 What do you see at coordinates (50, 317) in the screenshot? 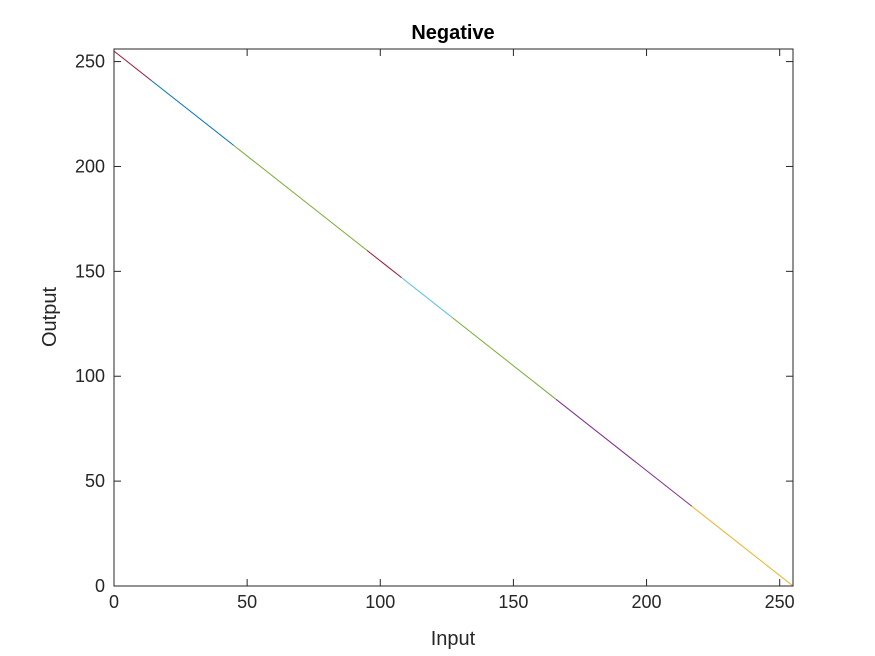
I see `y-axis-label: Output` at bounding box center [50, 317].